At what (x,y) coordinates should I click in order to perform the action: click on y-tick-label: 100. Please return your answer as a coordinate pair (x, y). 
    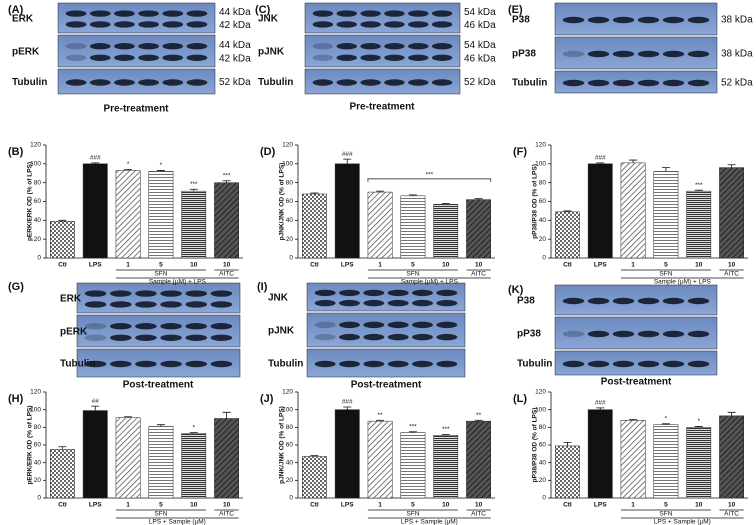
    Looking at the image, I should click on (35, 164).